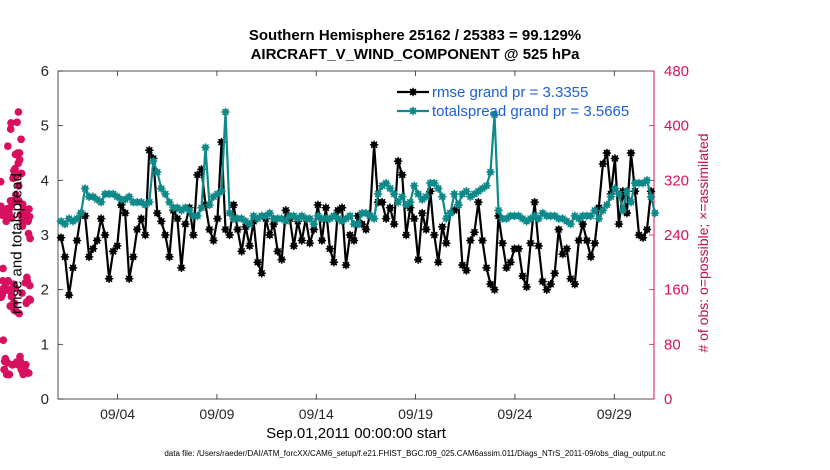 The width and height of the screenshot is (830, 470). What do you see at coordinates (530, 111) in the screenshot?
I see `legend-entry-label: totalspread grand pr = 3.5665` at bounding box center [530, 111].